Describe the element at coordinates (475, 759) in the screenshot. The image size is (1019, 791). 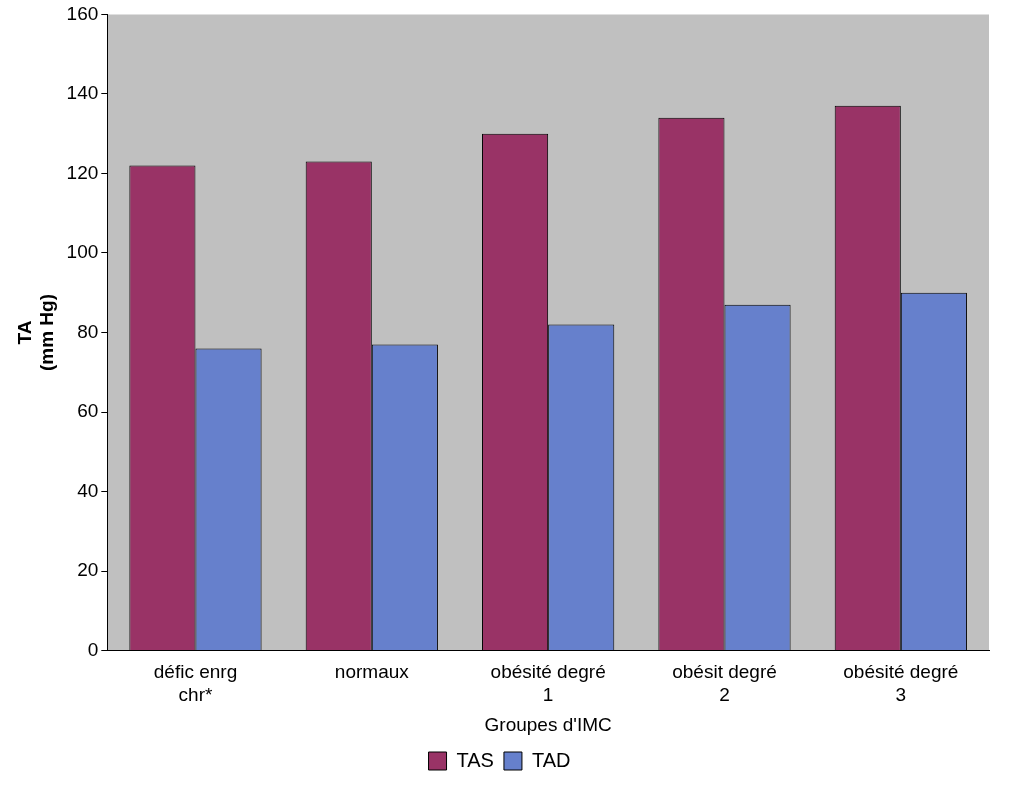
I see `legend-label: TAS` at that location.